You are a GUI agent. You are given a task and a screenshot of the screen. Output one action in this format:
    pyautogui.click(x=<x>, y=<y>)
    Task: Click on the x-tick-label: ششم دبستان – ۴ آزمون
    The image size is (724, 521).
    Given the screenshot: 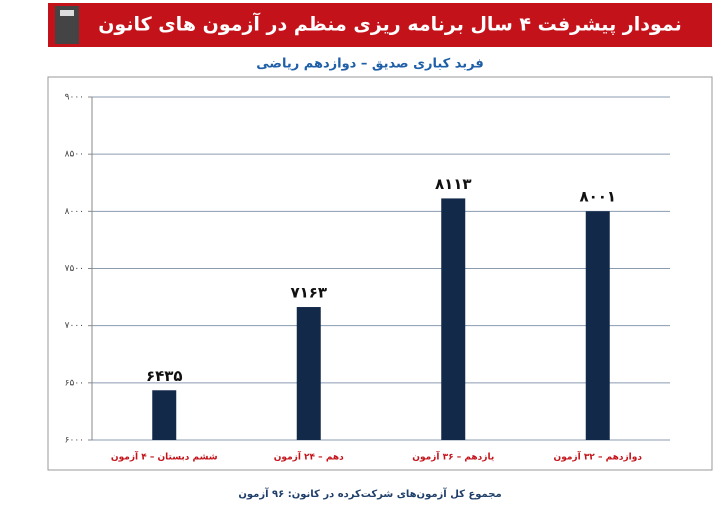 What is the action you would take?
    pyautogui.click(x=164, y=457)
    